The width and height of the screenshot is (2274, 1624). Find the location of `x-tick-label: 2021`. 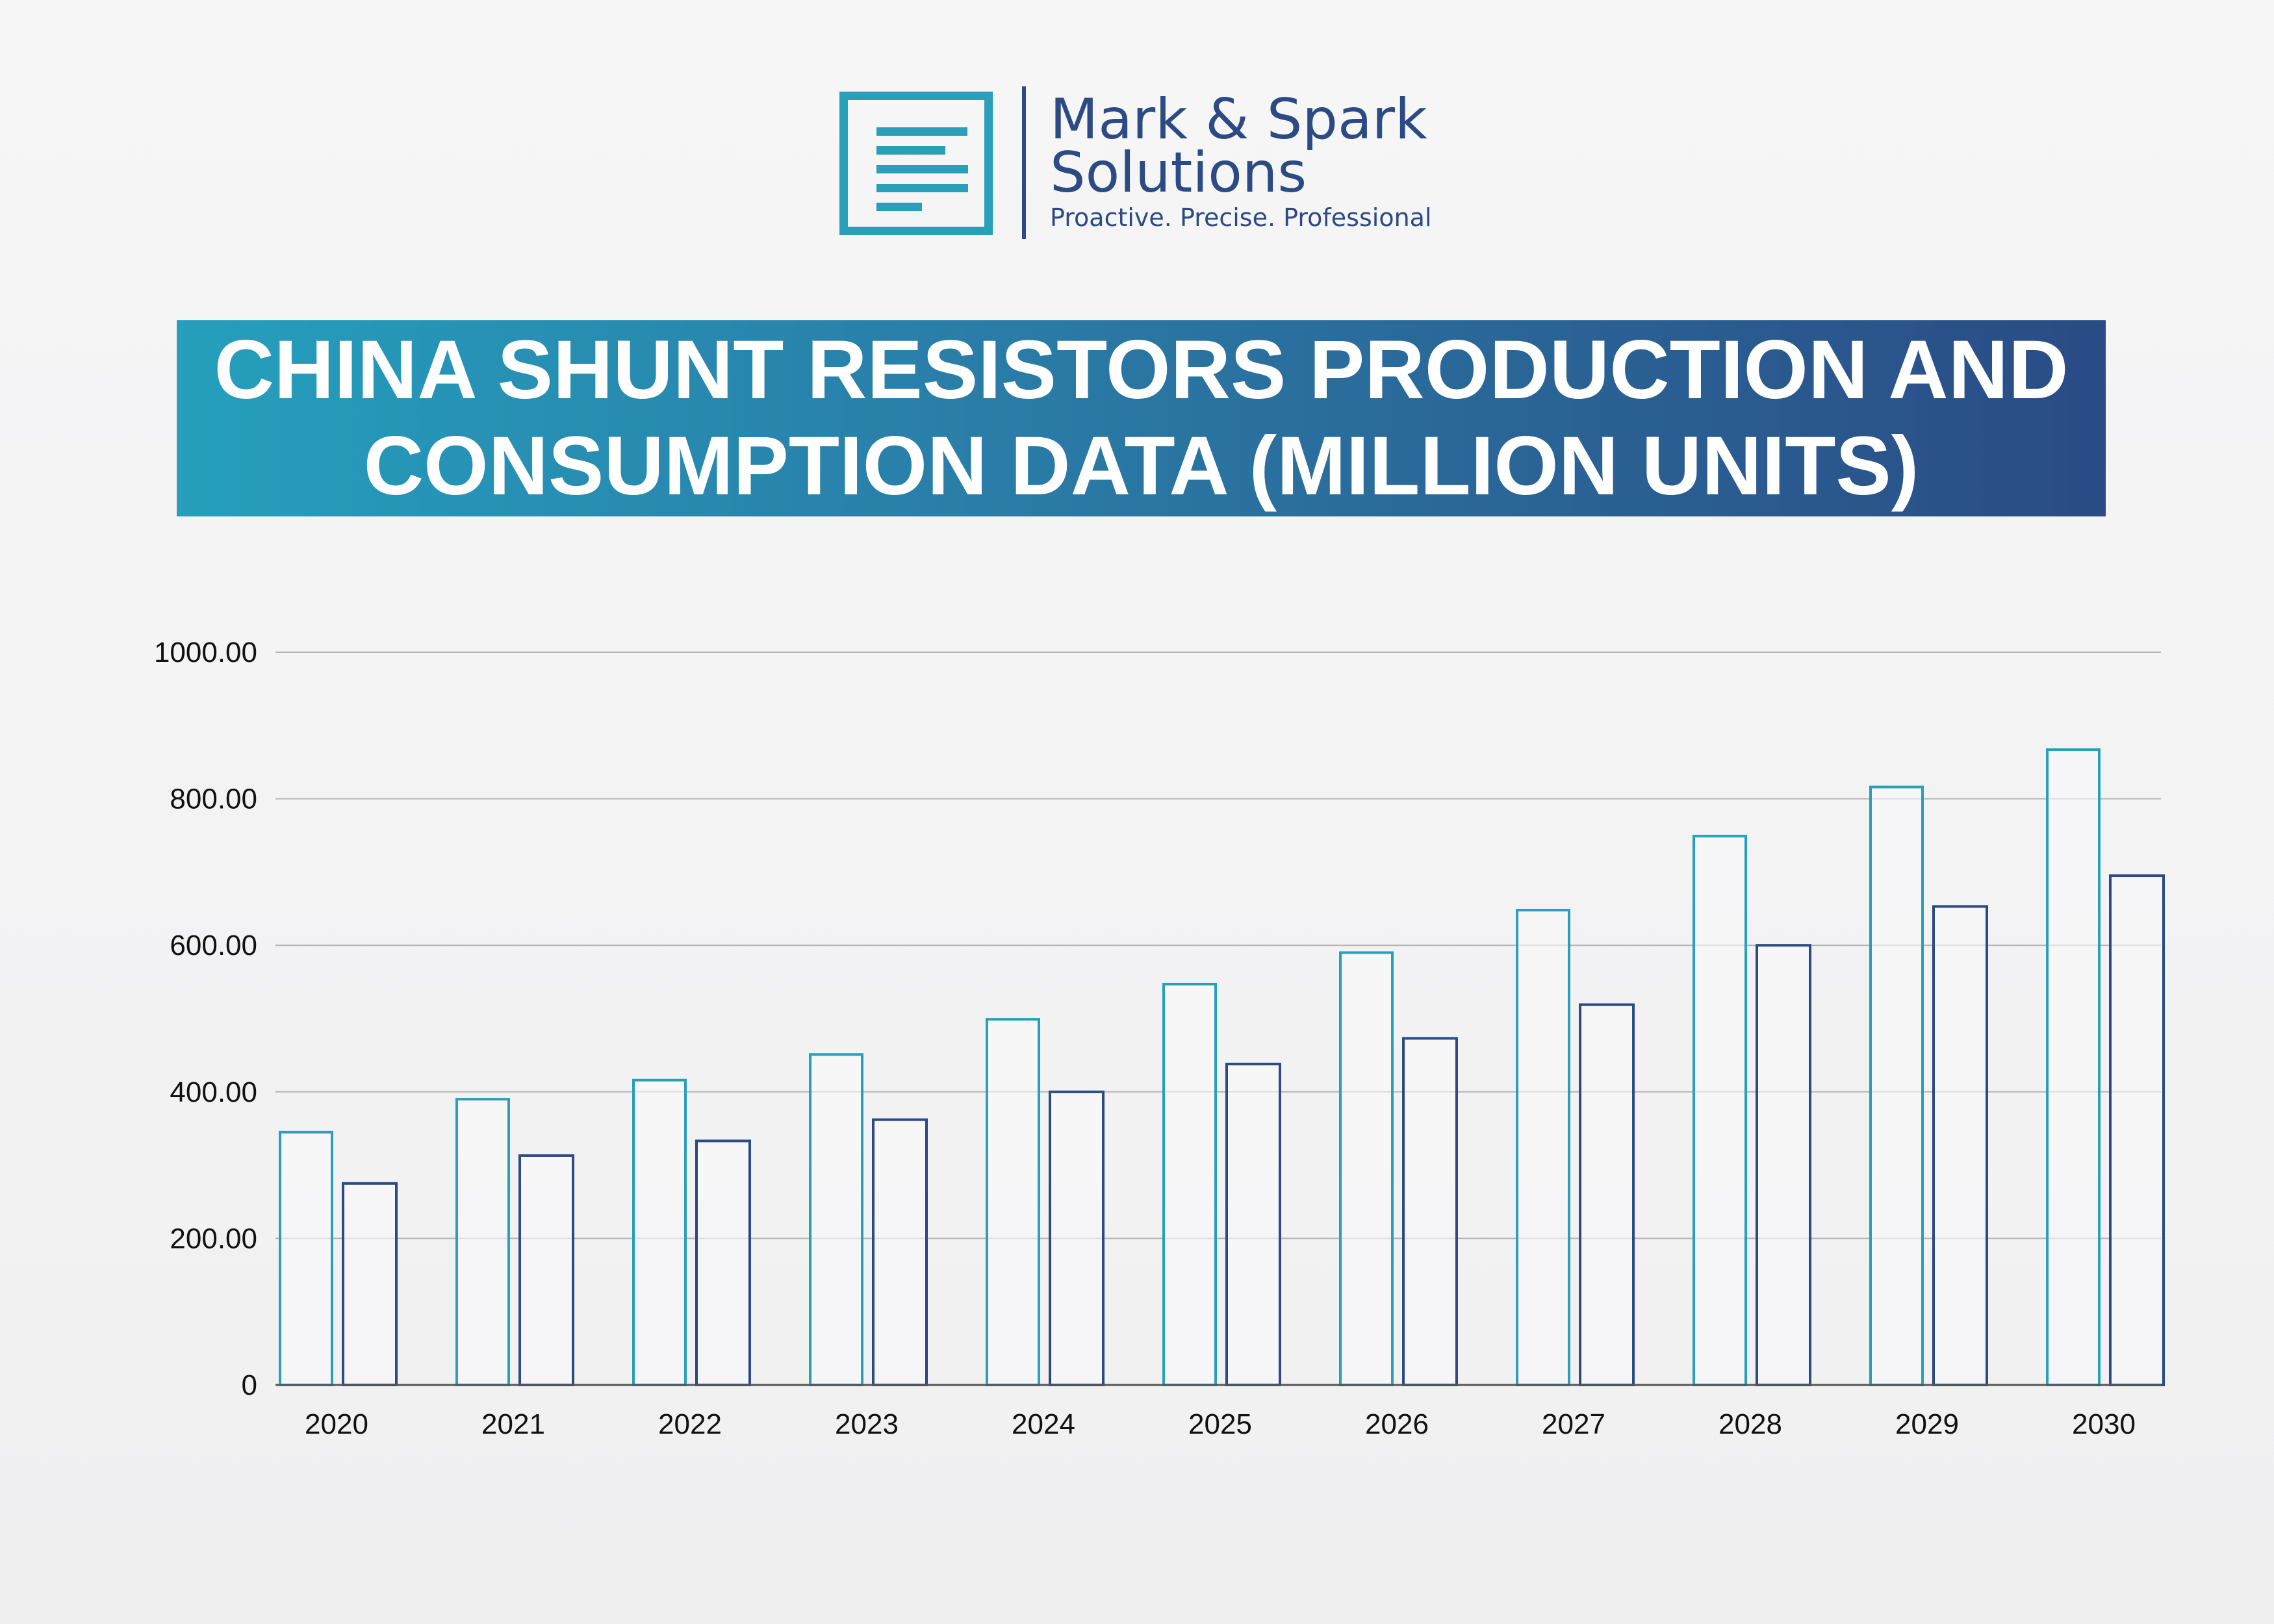

x-tick-label: 2021 is located at coordinates (513, 1424).